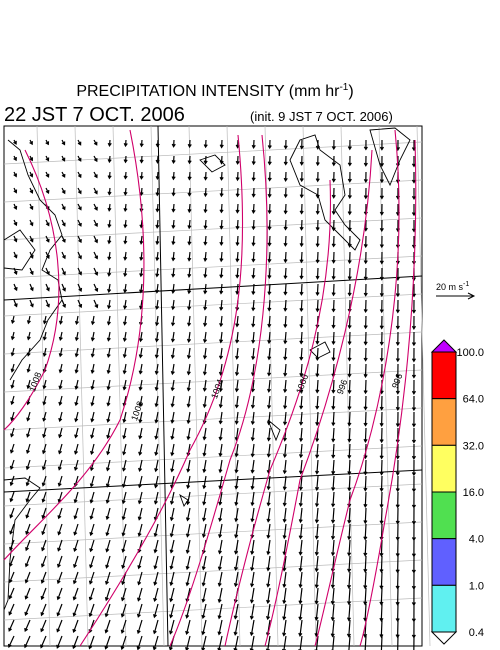  What do you see at coordinates (473, 400) in the screenshot?
I see `colorbar-label: 64.0` at bounding box center [473, 400].